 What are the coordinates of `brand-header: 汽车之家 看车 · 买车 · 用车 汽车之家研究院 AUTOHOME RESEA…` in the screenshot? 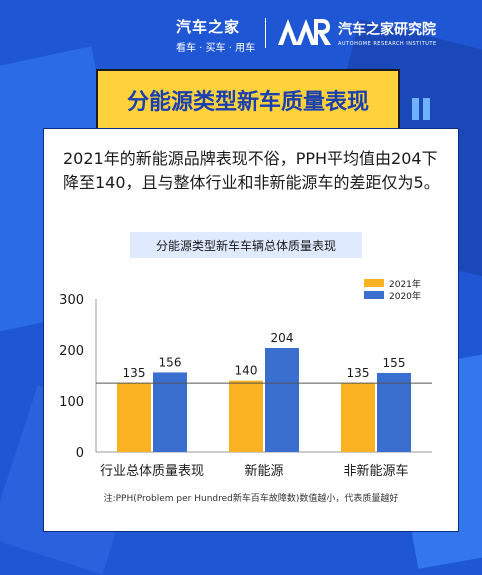 It's located at (241, 30).